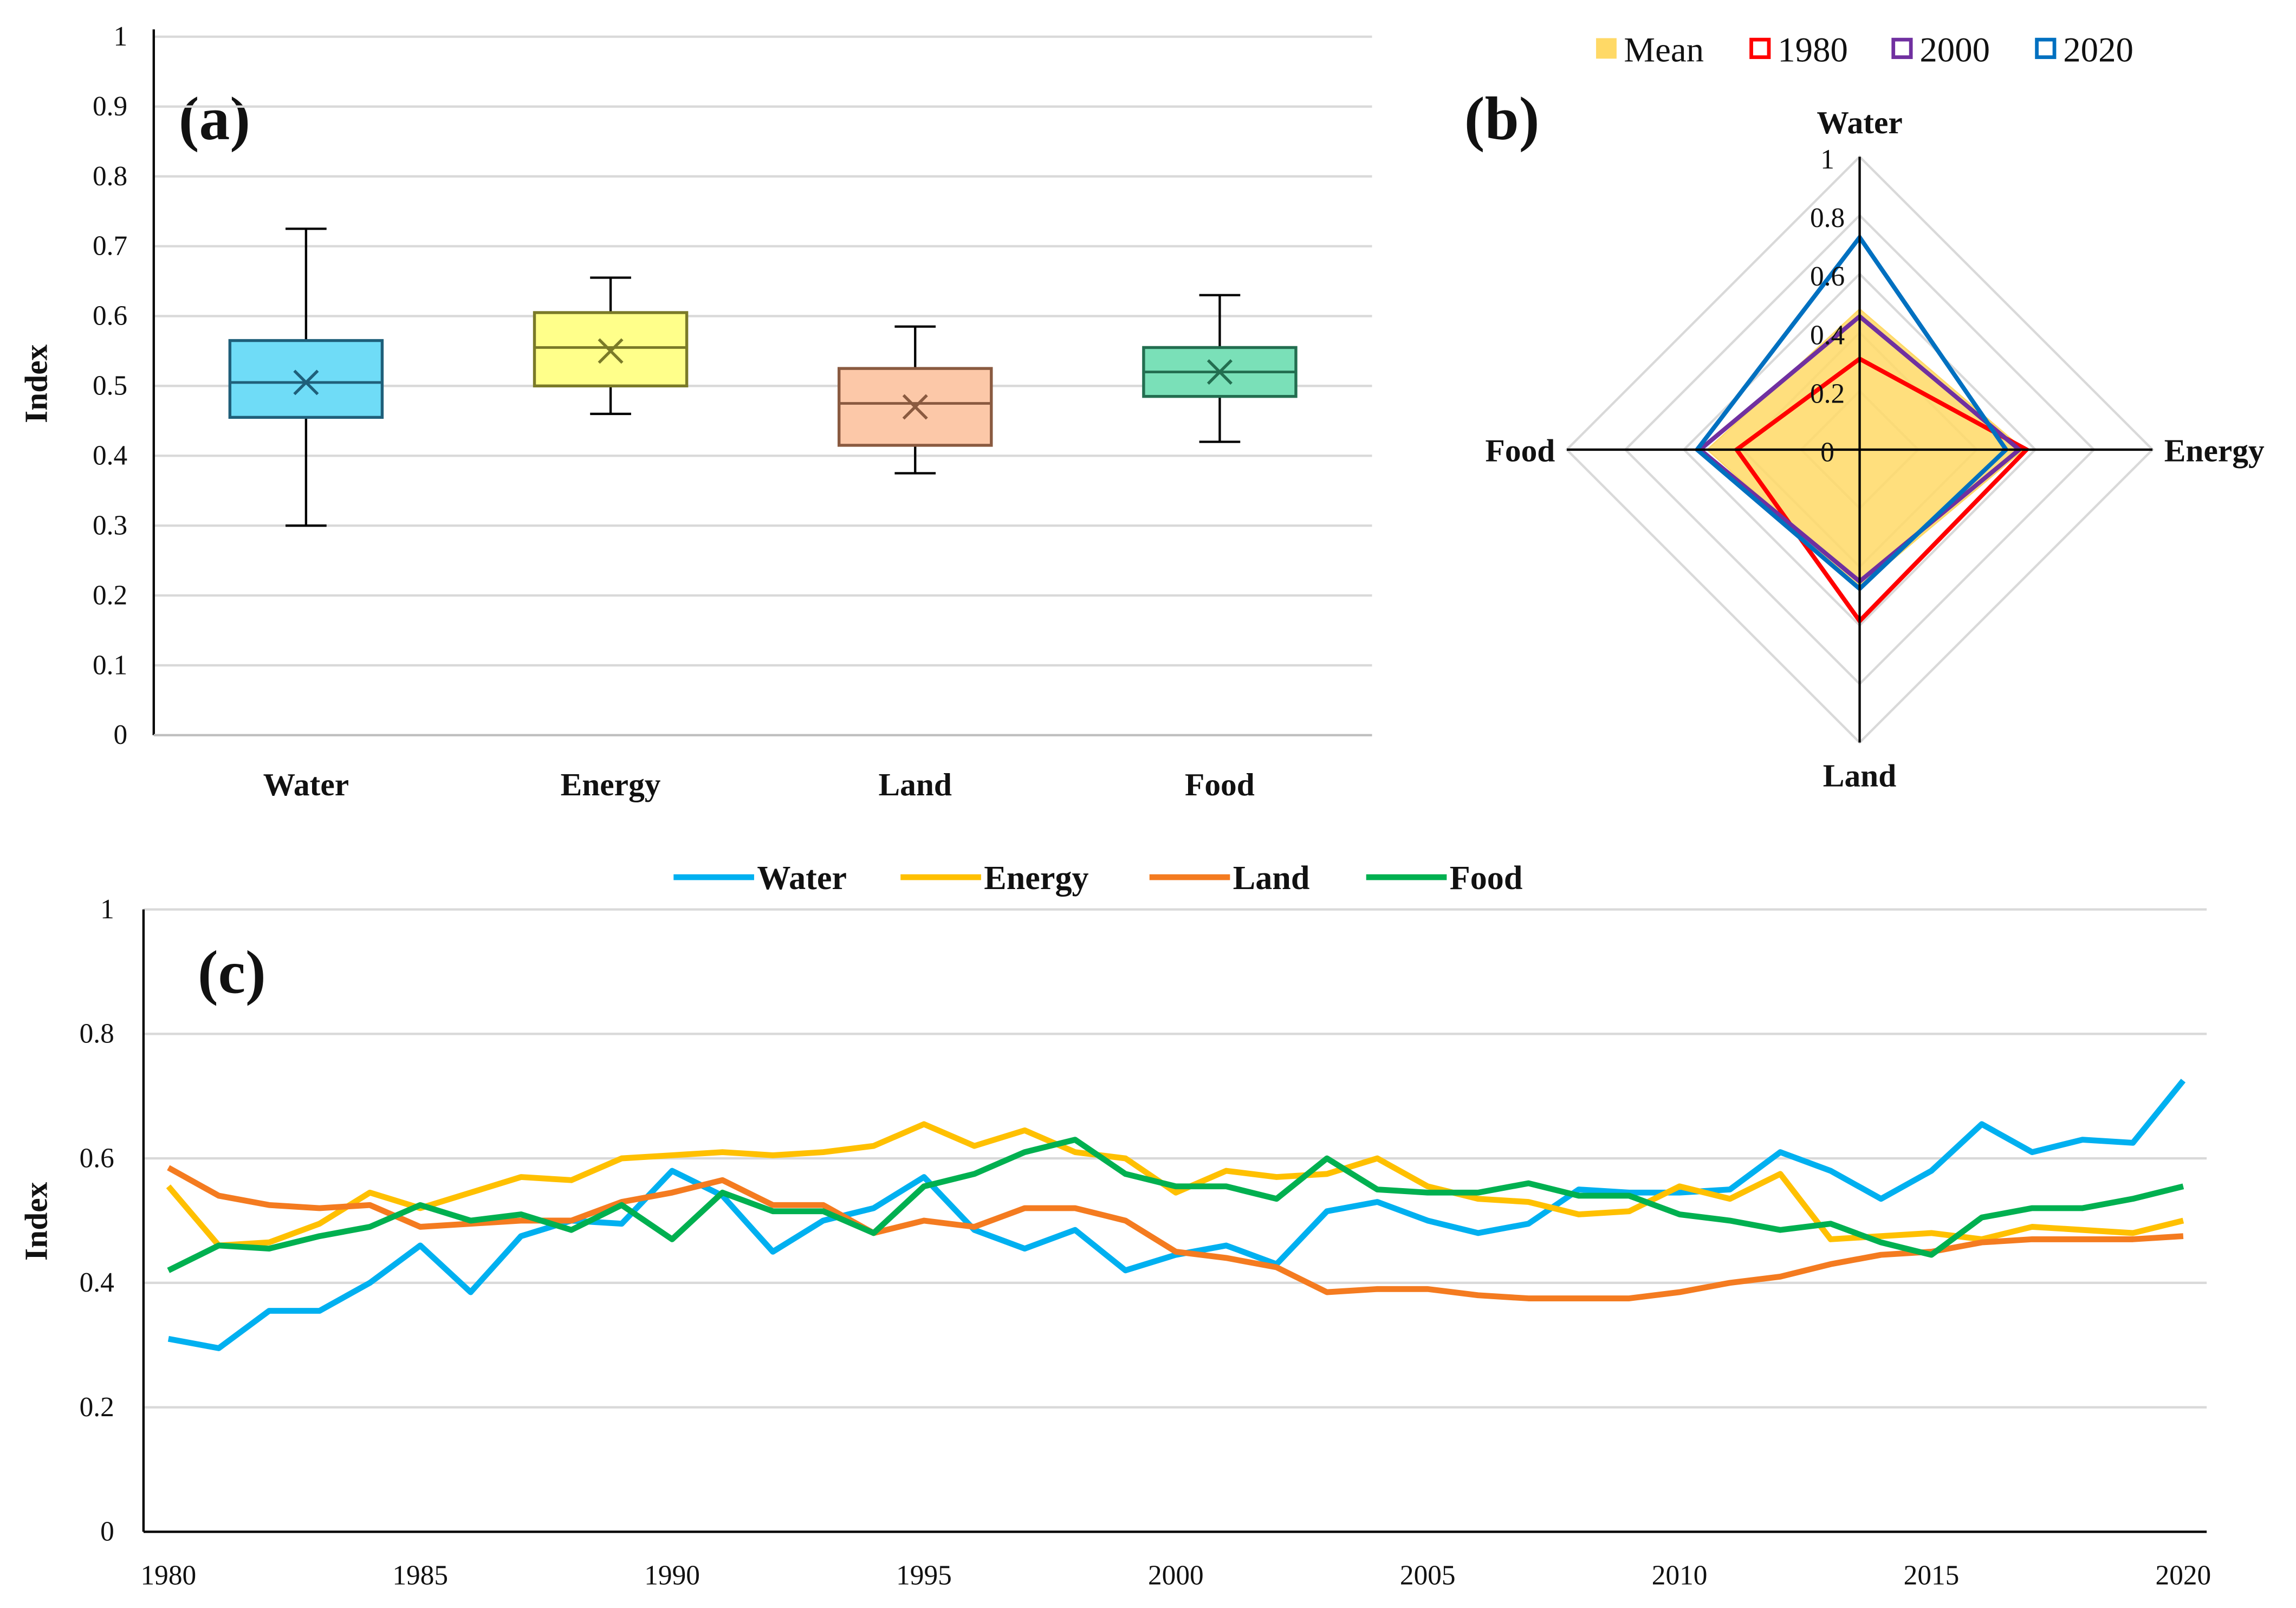 This screenshot has height=1608, width=2296. I want to click on line-series-water, so click(1177, 1215).